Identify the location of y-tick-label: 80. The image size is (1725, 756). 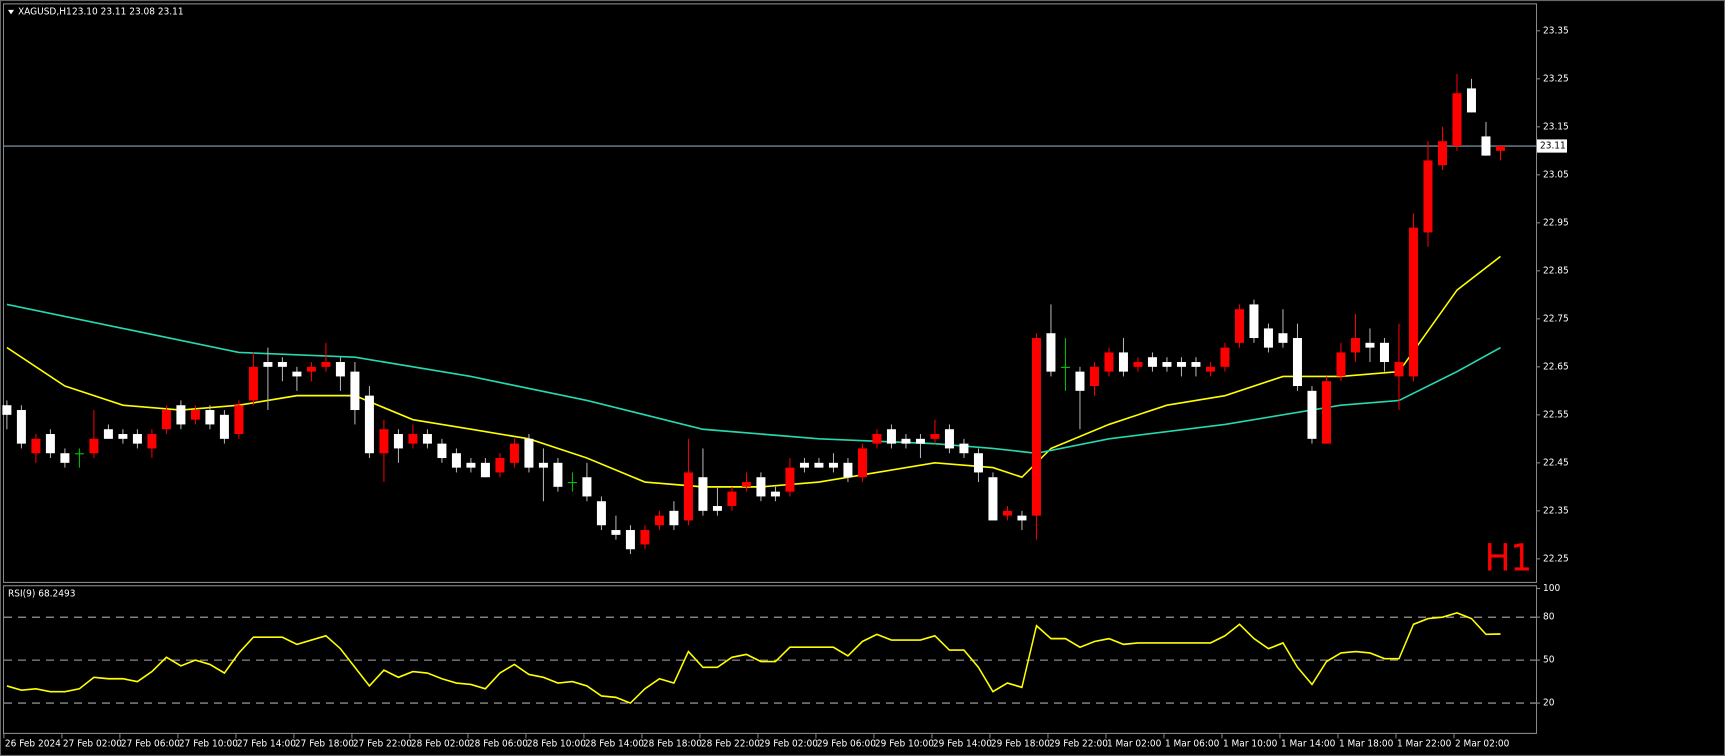
(1548, 617).